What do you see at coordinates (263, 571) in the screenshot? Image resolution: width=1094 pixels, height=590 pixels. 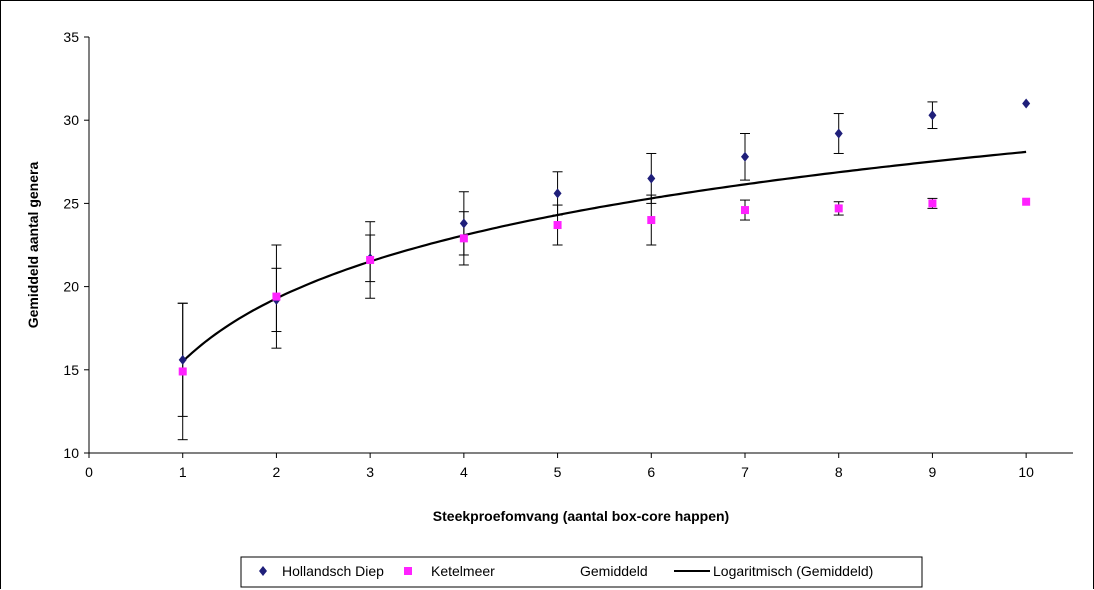 I see `legend-diamond-marker` at bounding box center [263, 571].